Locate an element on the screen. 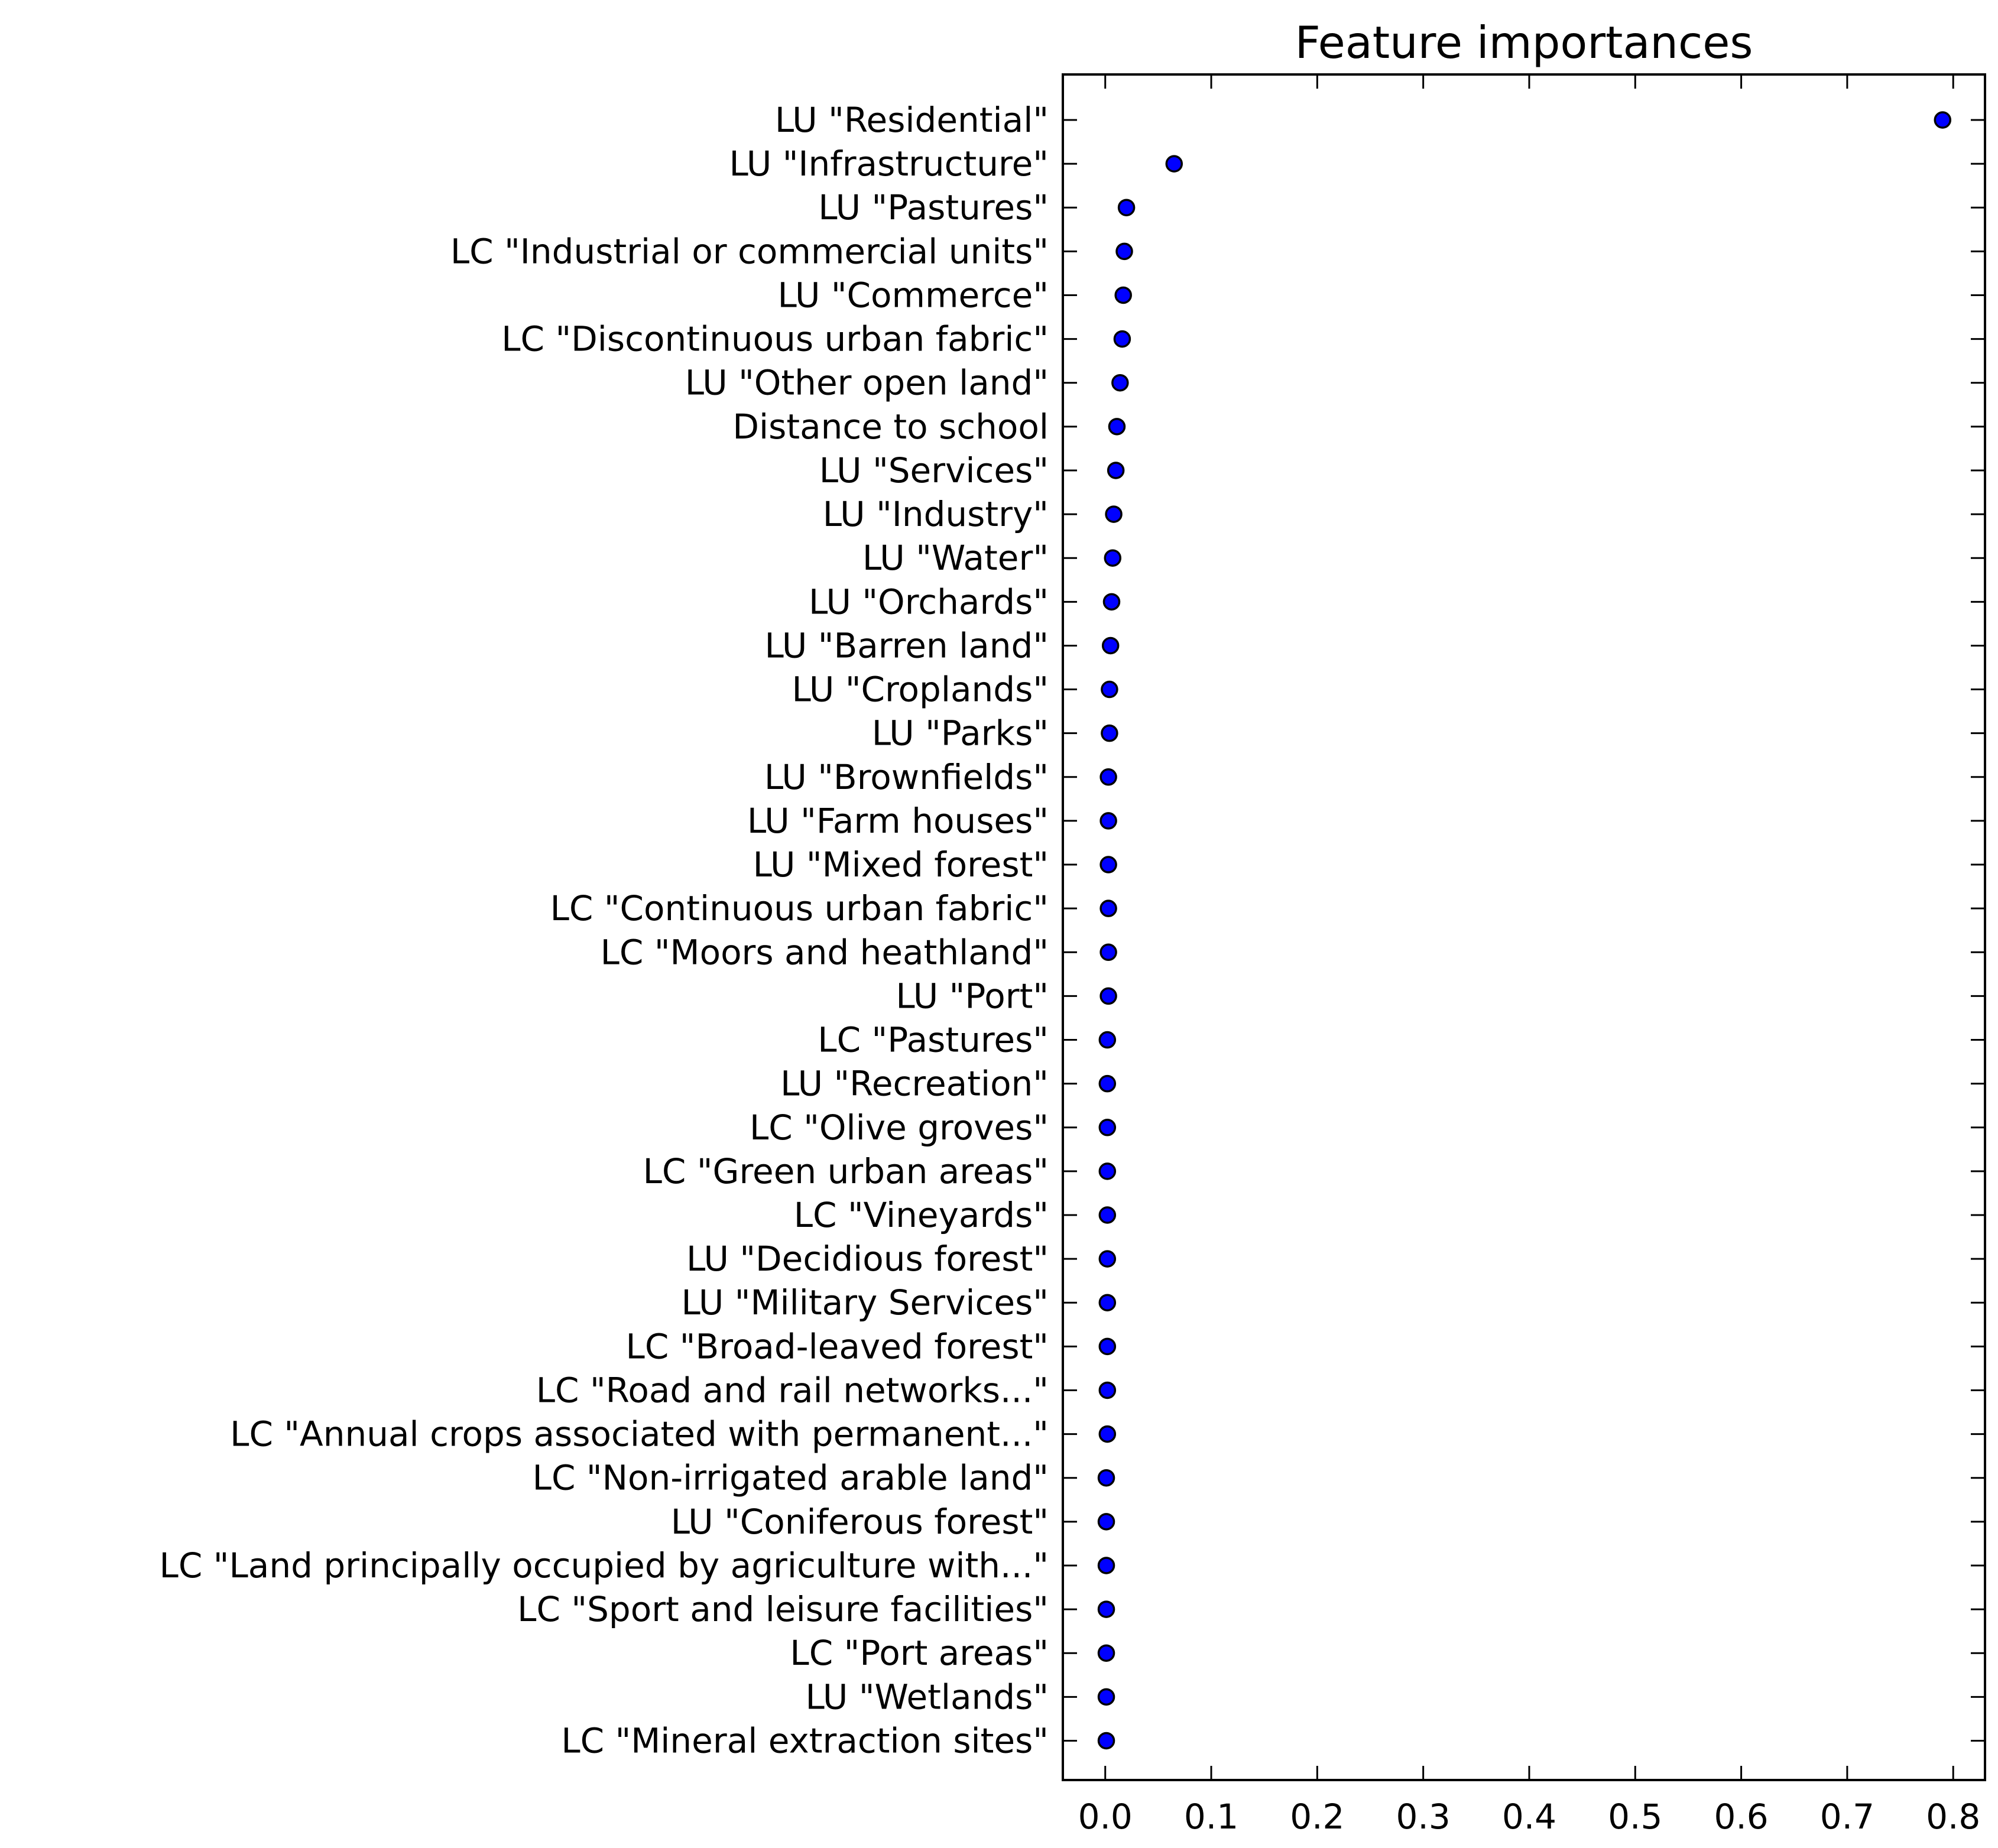 The image size is (1998, 1848). y-tick-label: LU "Infrastructure" is located at coordinates (889, 164).